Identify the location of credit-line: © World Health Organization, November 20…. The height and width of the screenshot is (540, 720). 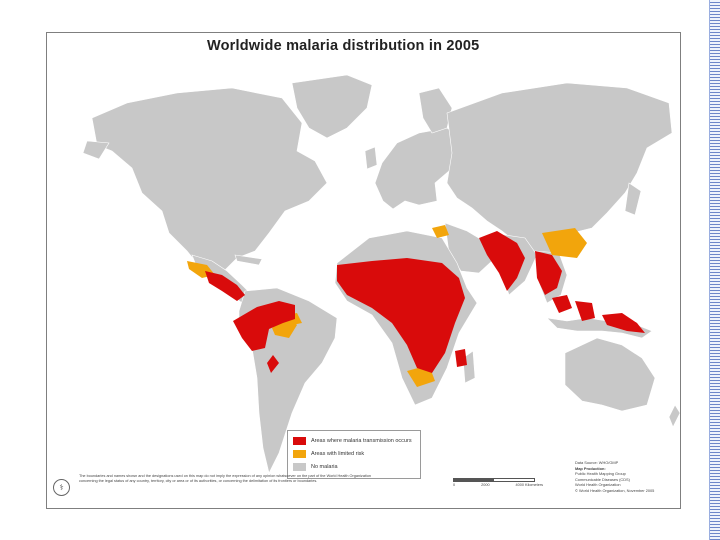
(615, 490).